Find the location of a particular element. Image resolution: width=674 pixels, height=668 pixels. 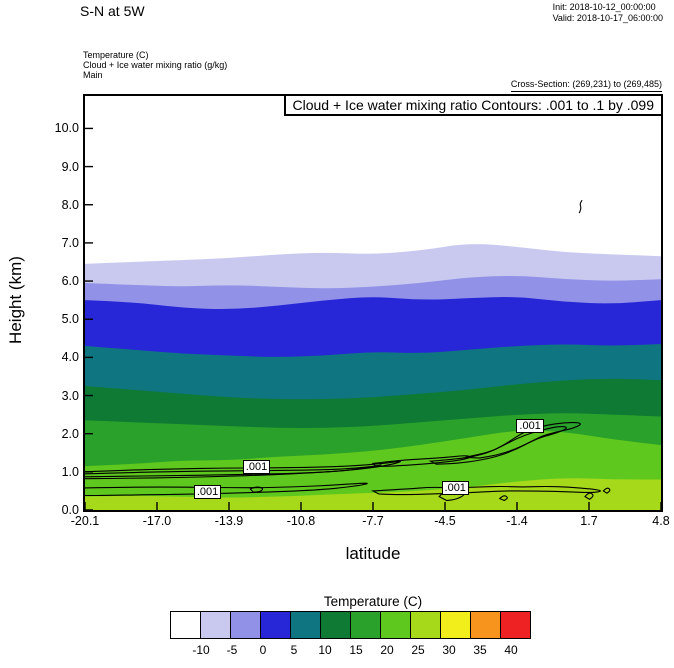

colorbar-tick-label: 0 is located at coordinates (263, 650).